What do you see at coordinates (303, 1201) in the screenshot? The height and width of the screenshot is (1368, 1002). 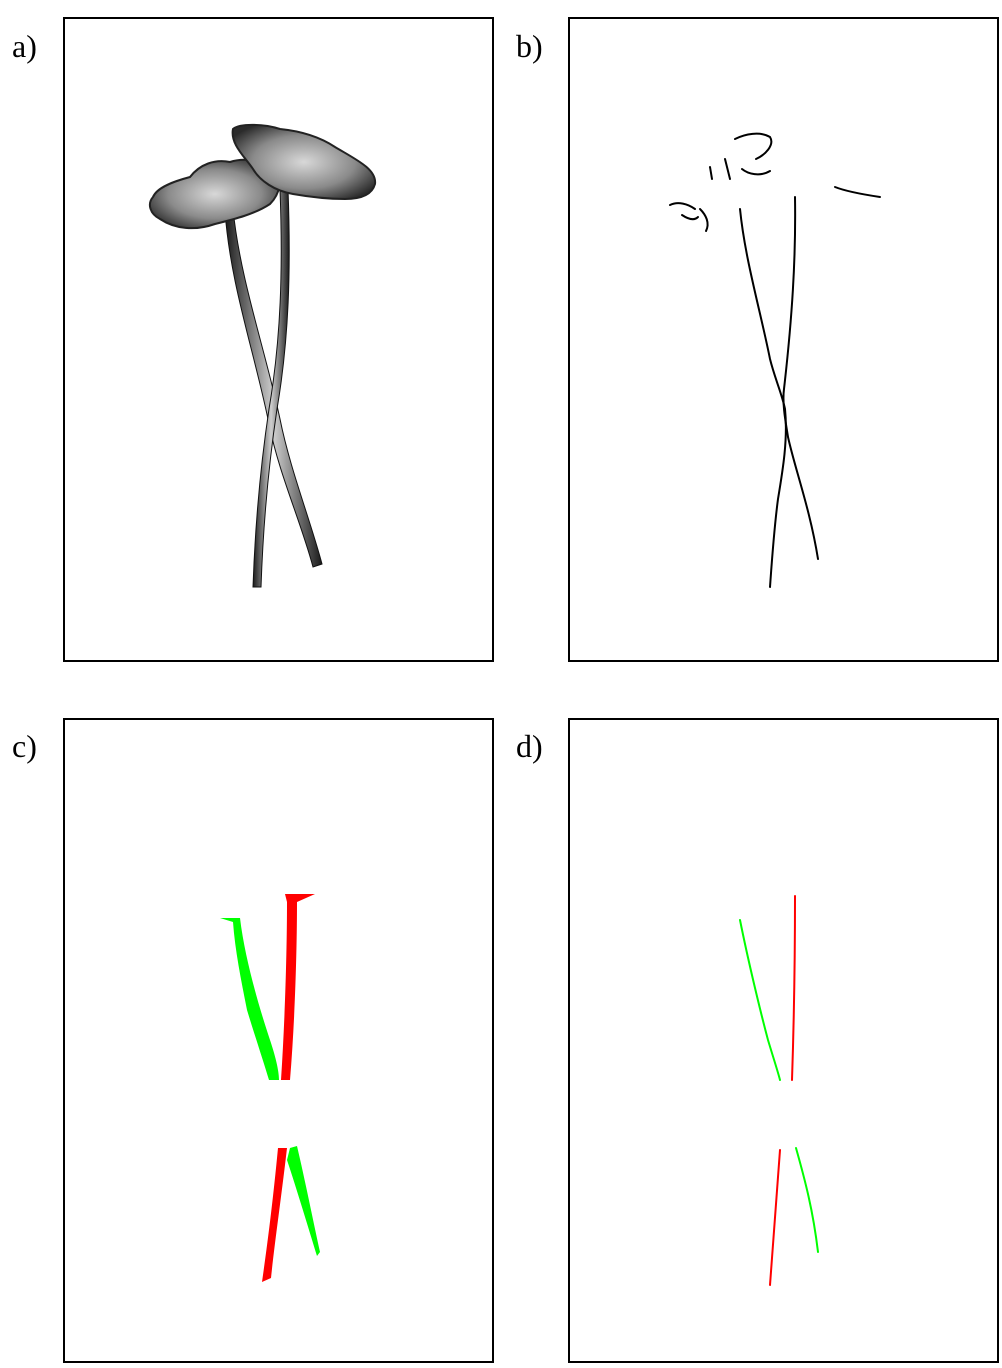 I see `segment-lower-green` at bounding box center [303, 1201].